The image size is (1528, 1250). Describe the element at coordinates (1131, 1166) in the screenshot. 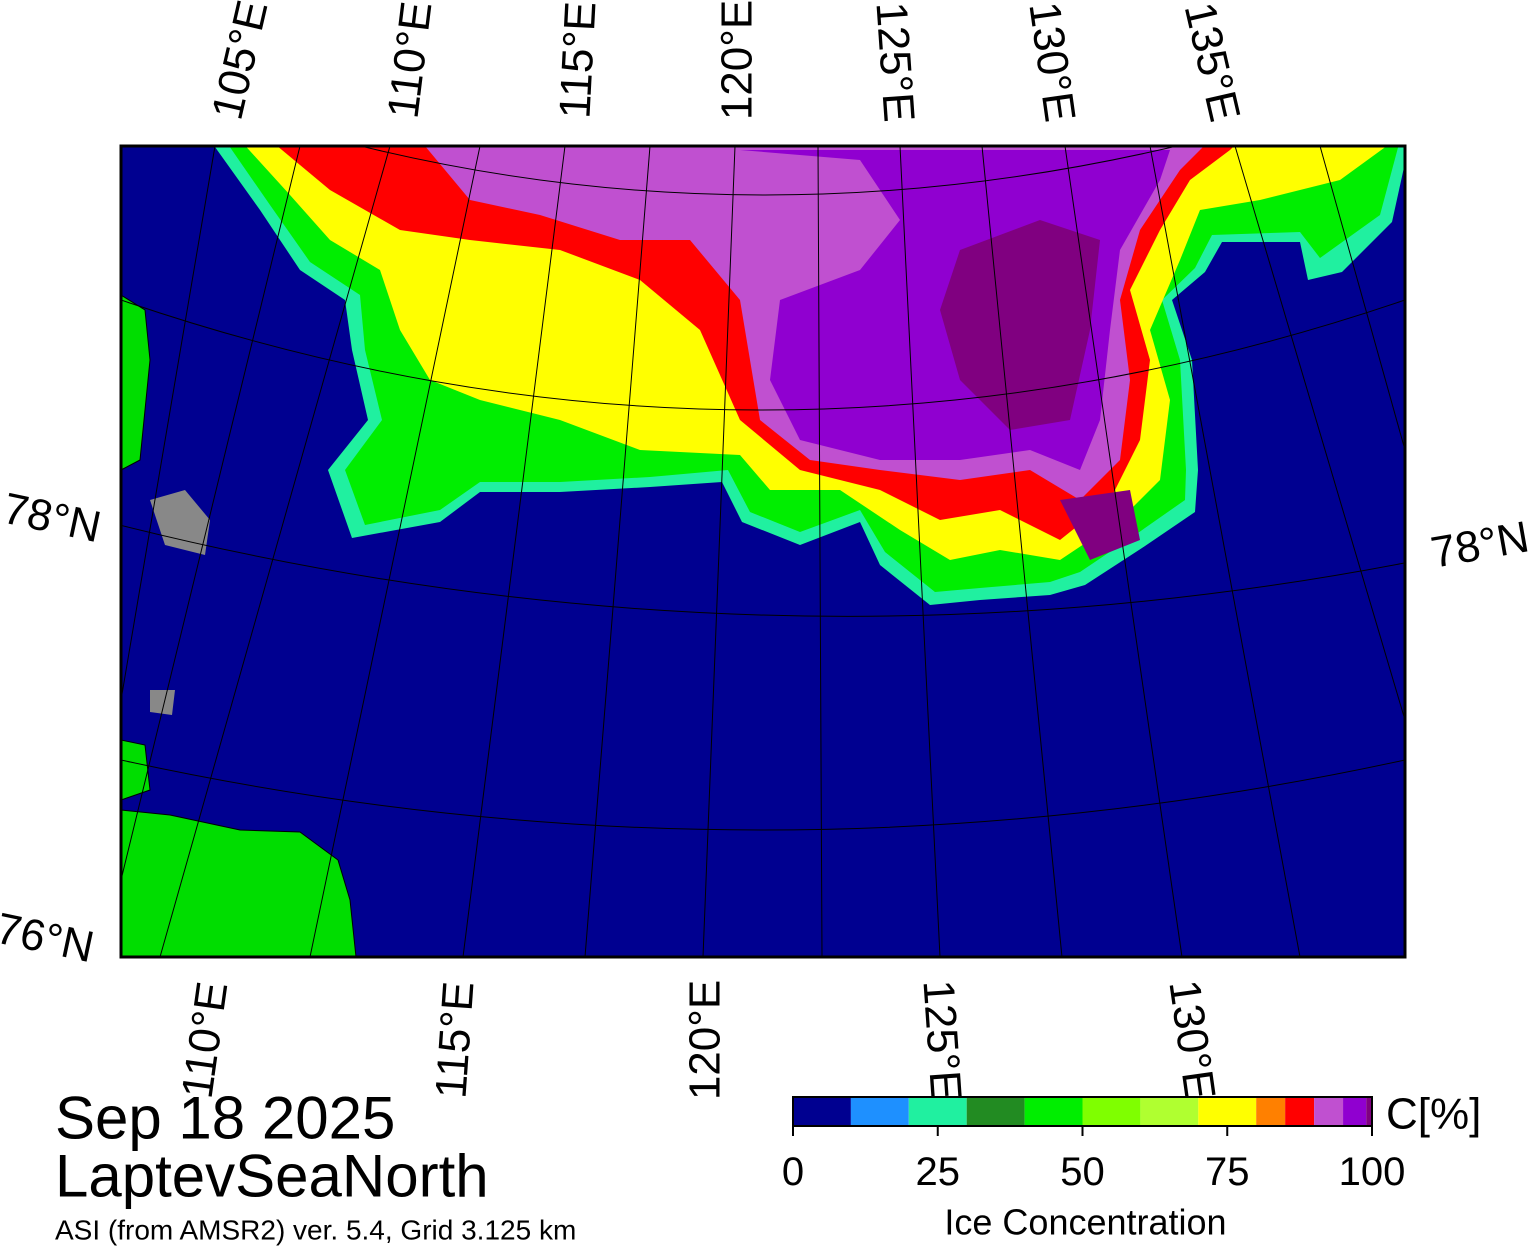

I see `colorbar: 0 25 50 75 100 C[%] Ice Concentration` at that location.